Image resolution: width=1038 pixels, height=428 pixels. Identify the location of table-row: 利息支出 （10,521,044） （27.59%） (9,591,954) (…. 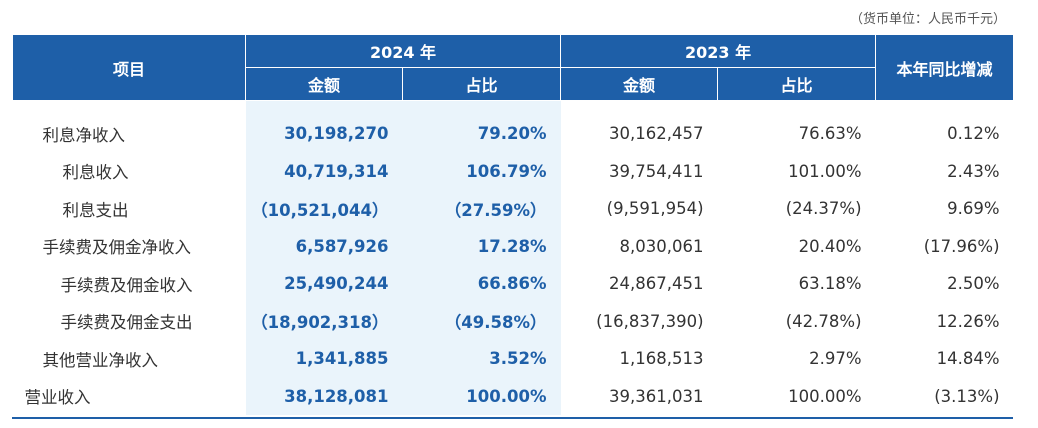
(513, 209).